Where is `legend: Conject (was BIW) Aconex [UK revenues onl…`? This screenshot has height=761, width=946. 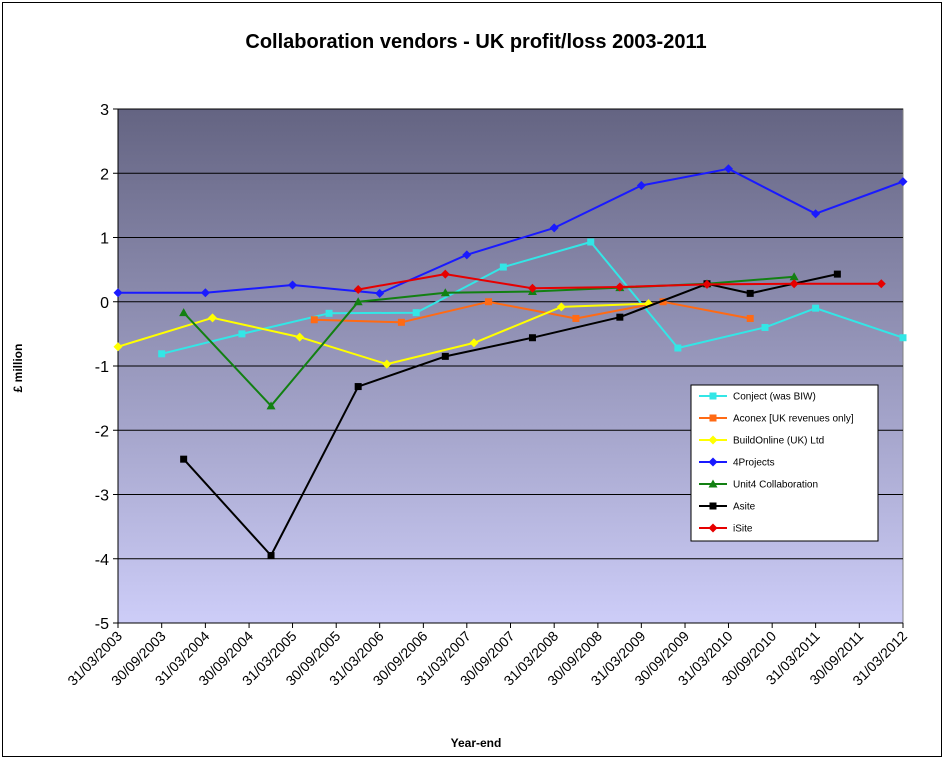 legend: Conject (was BIW) Aconex [UK revenues onl… is located at coordinates (784, 463).